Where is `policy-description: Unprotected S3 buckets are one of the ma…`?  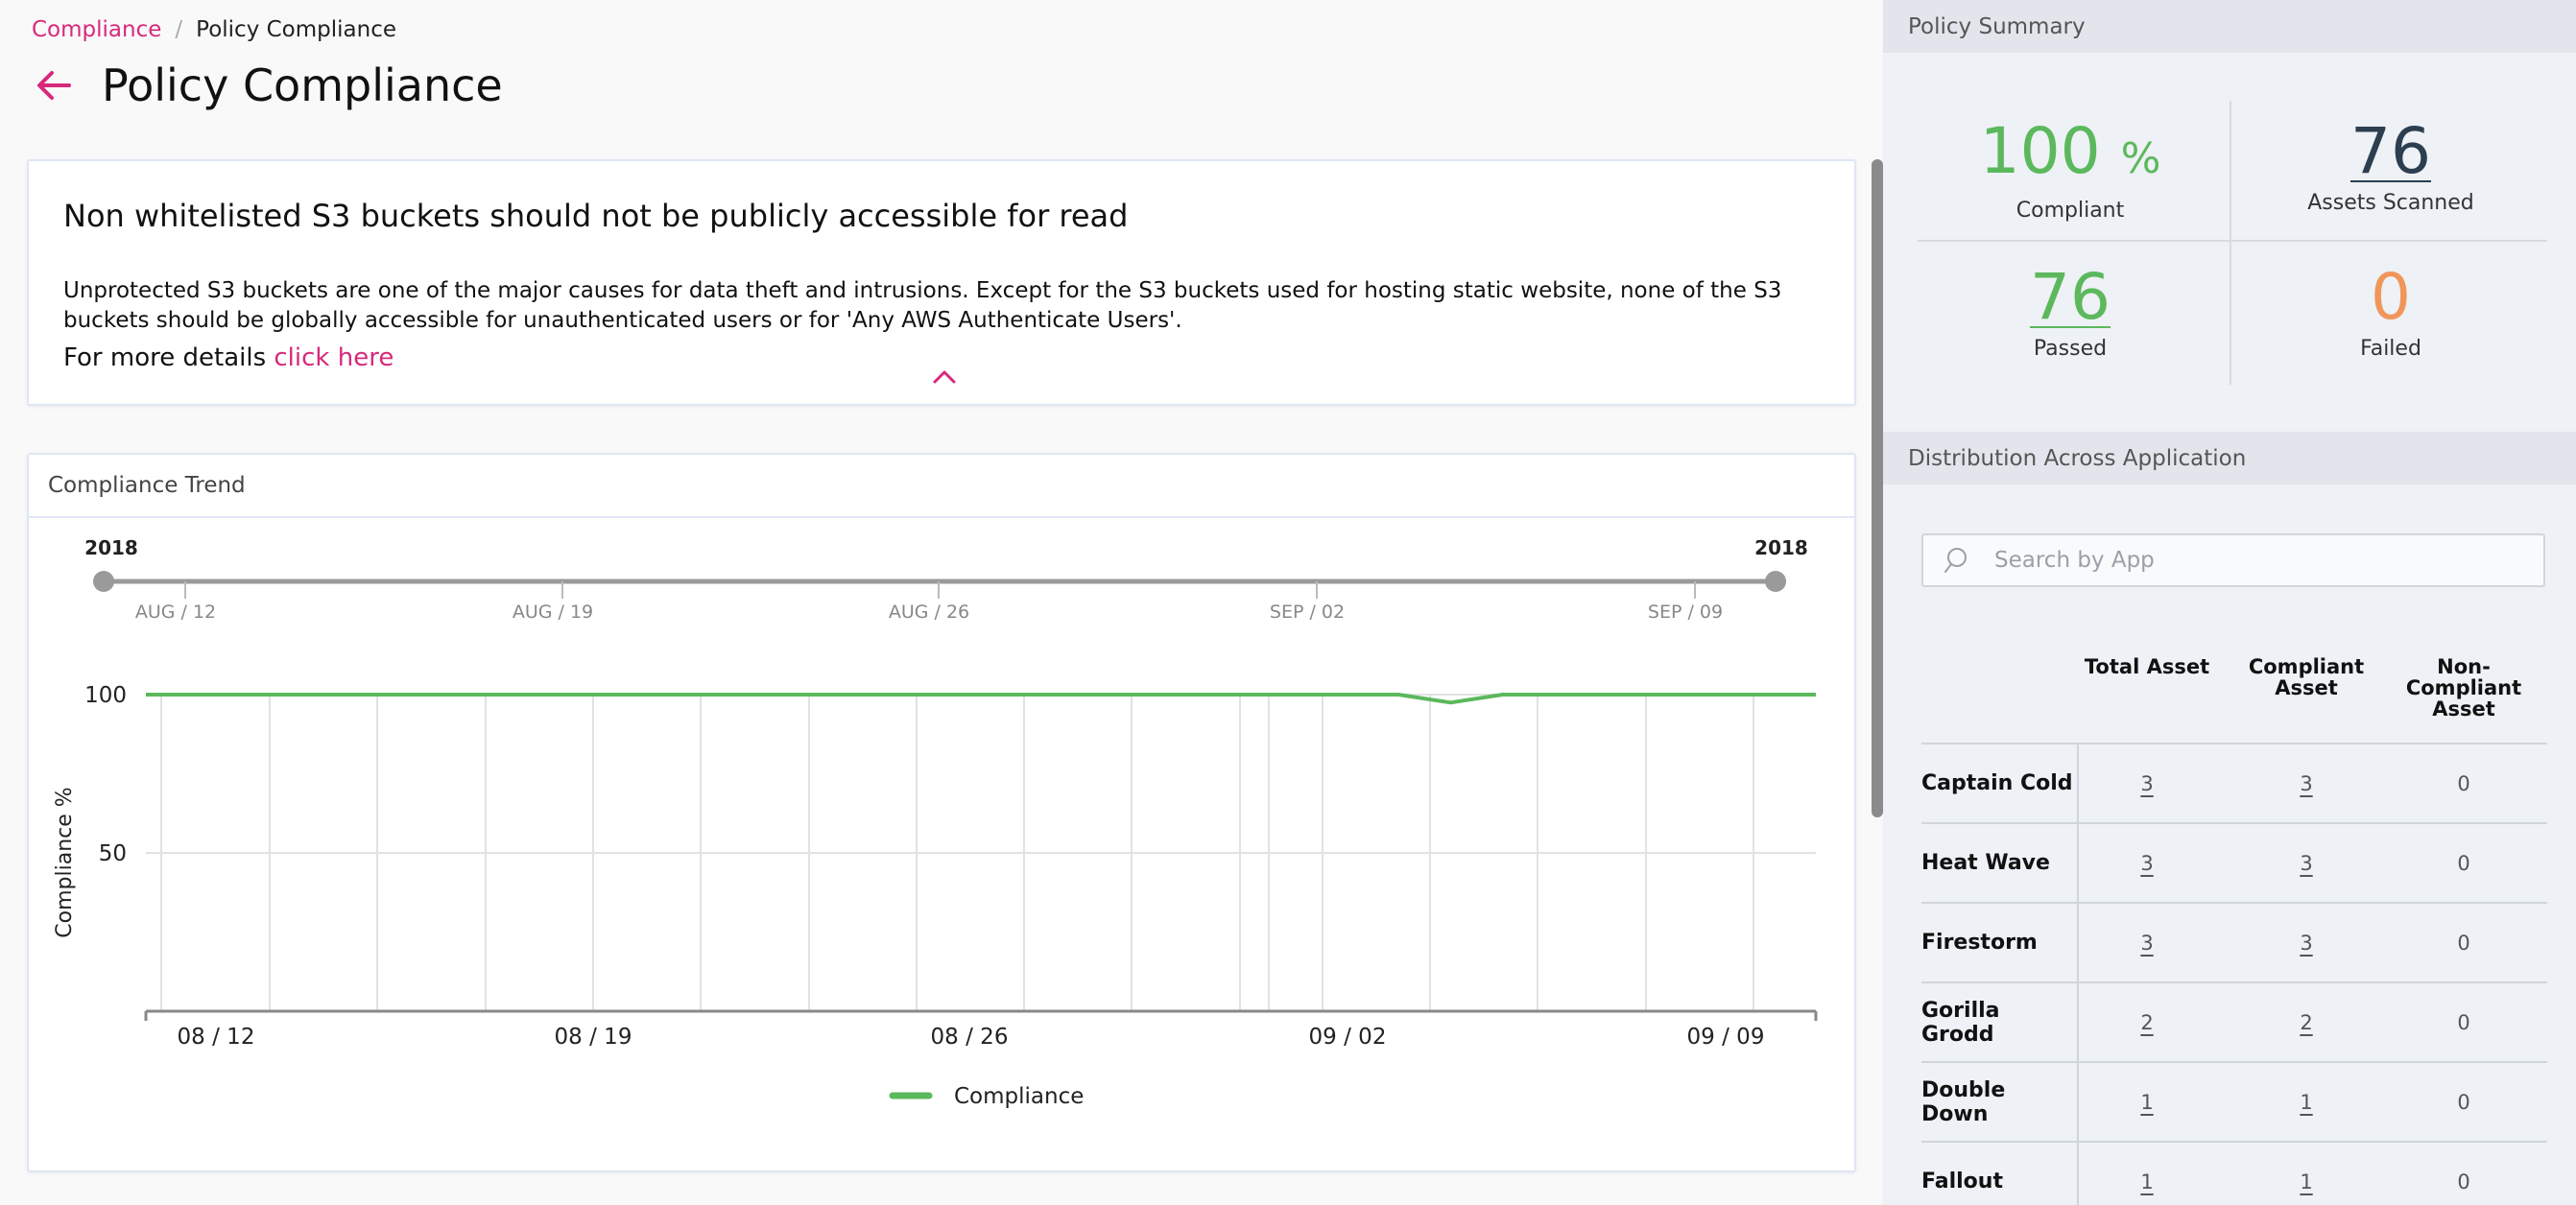 policy-description: Unprotected S3 buckets are one of the ma… is located at coordinates (922, 306).